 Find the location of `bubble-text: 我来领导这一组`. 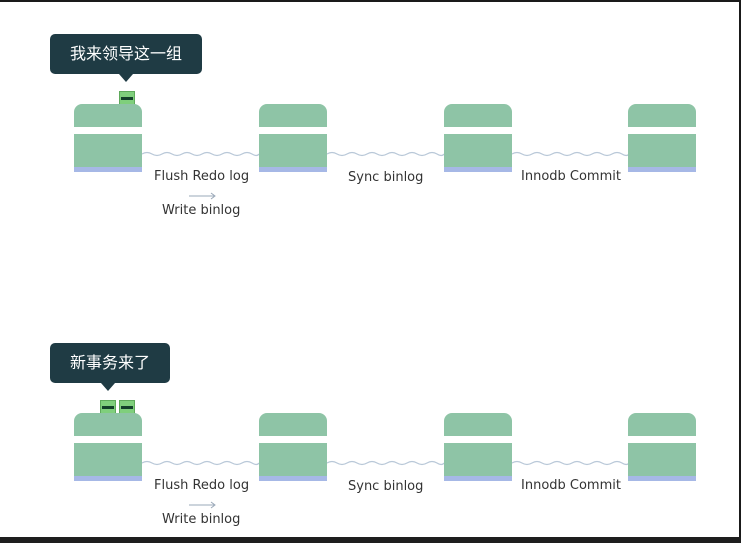

bubble-text: 我来领导这一组 is located at coordinates (126, 53).